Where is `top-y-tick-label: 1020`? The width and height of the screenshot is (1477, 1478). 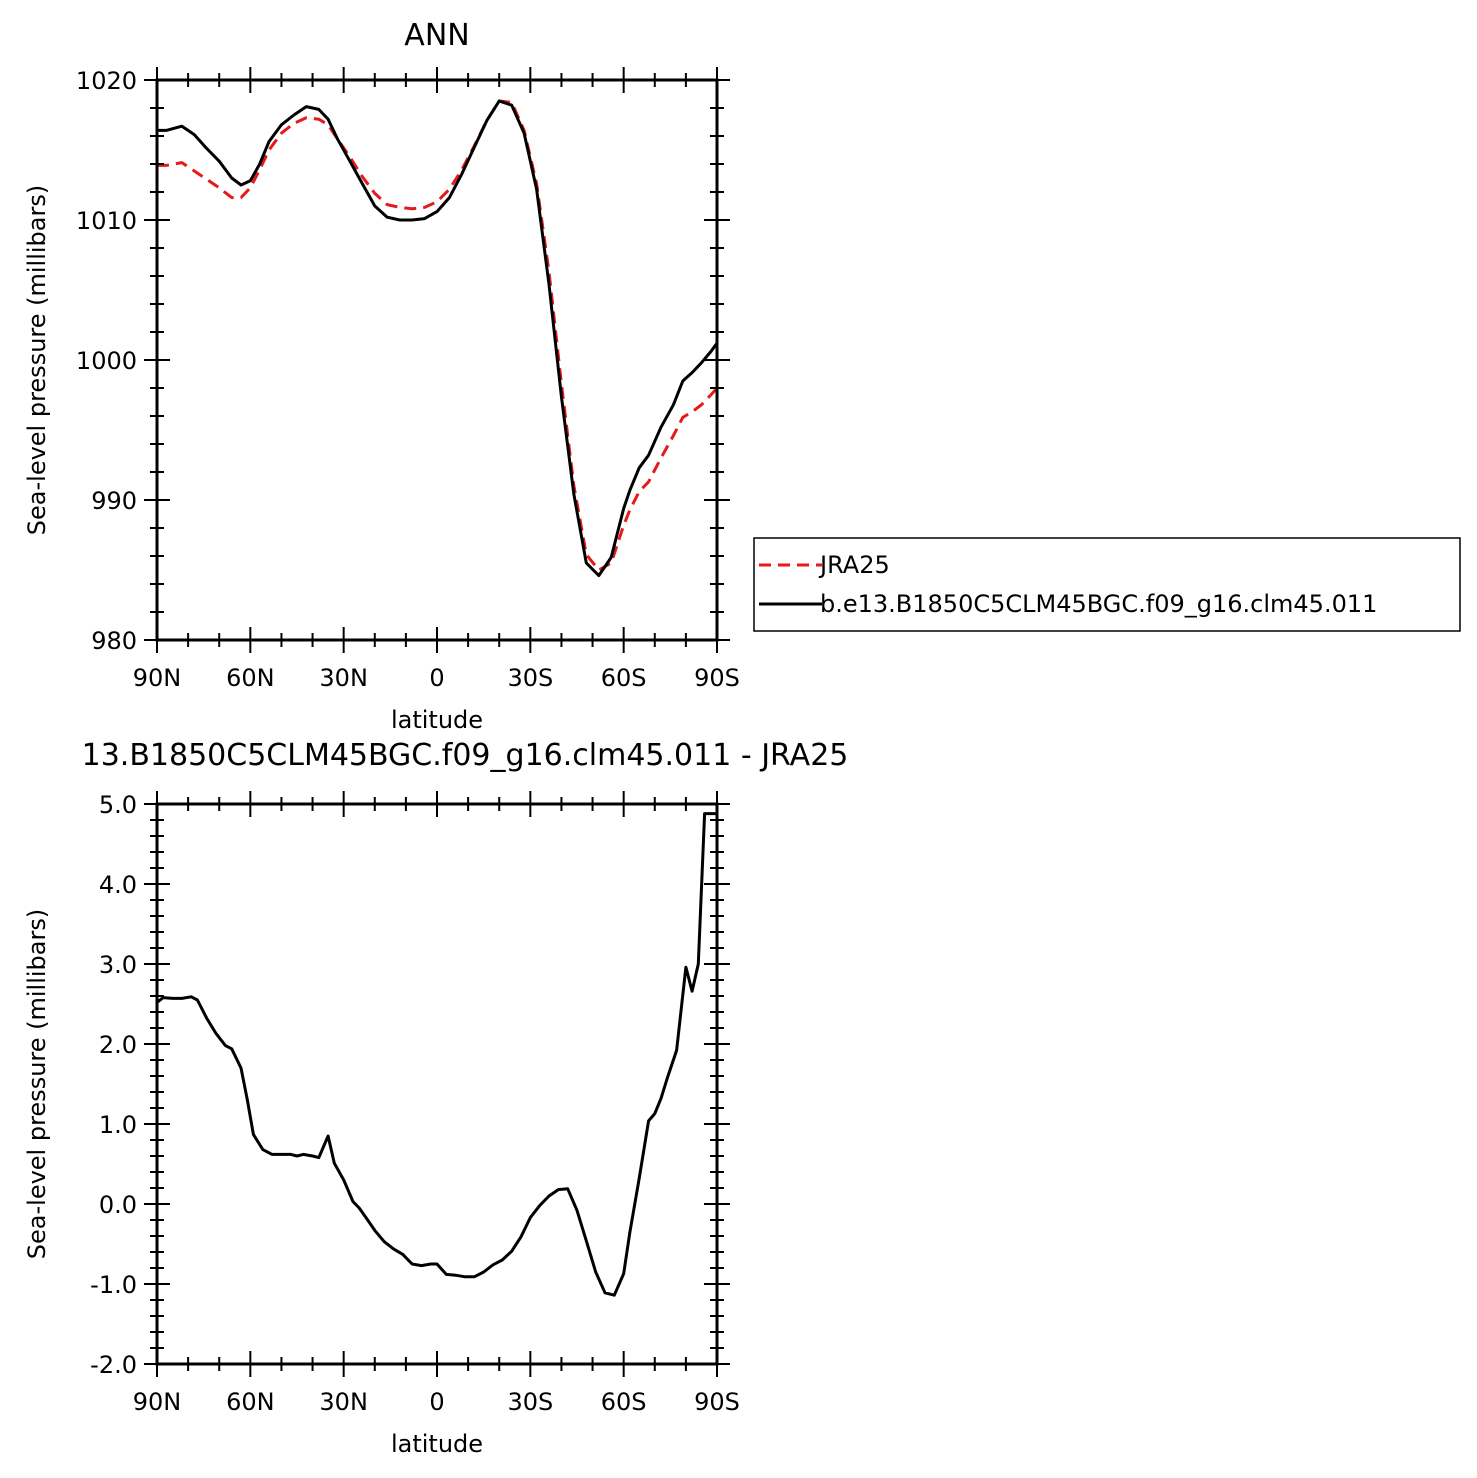
top-y-tick-label: 1020 is located at coordinates (106, 81).